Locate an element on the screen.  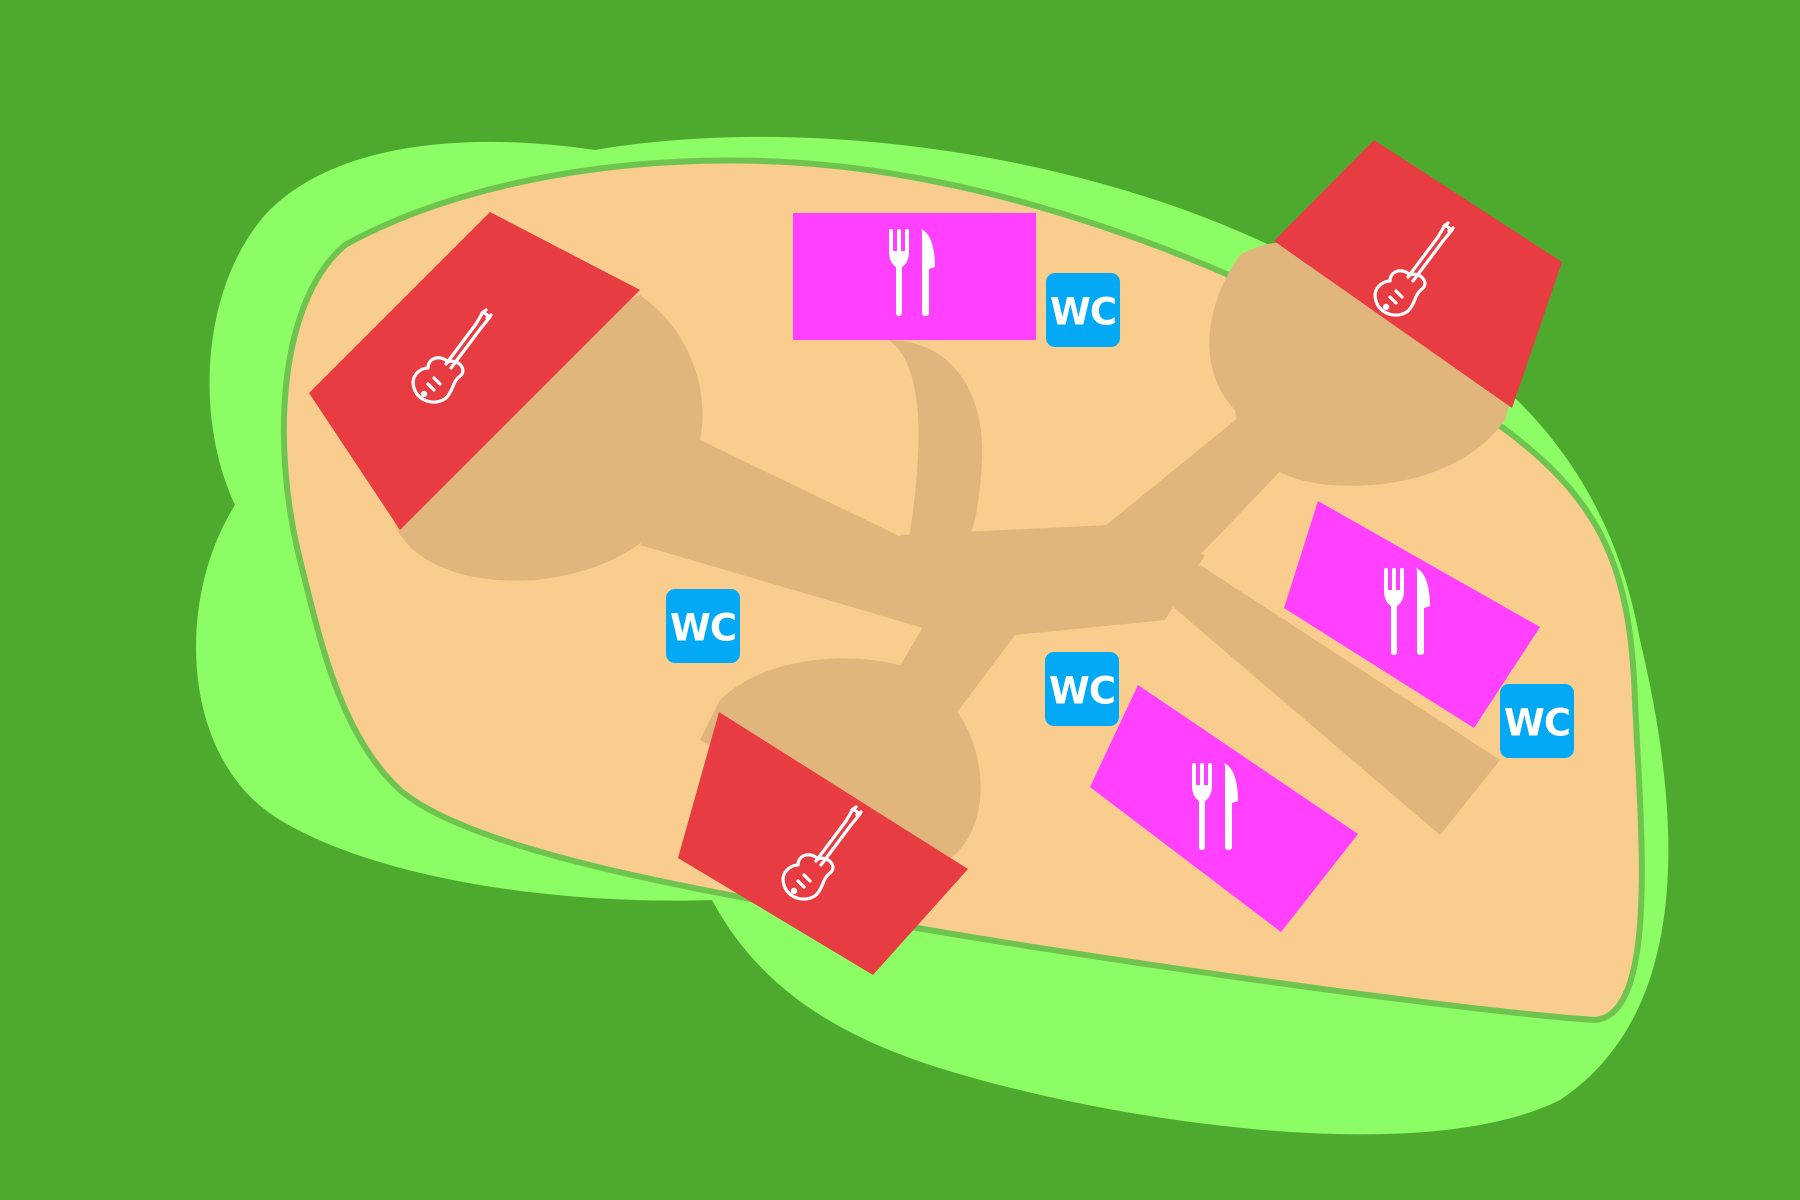
path-spoke-top-food is located at coordinates (935, 442).